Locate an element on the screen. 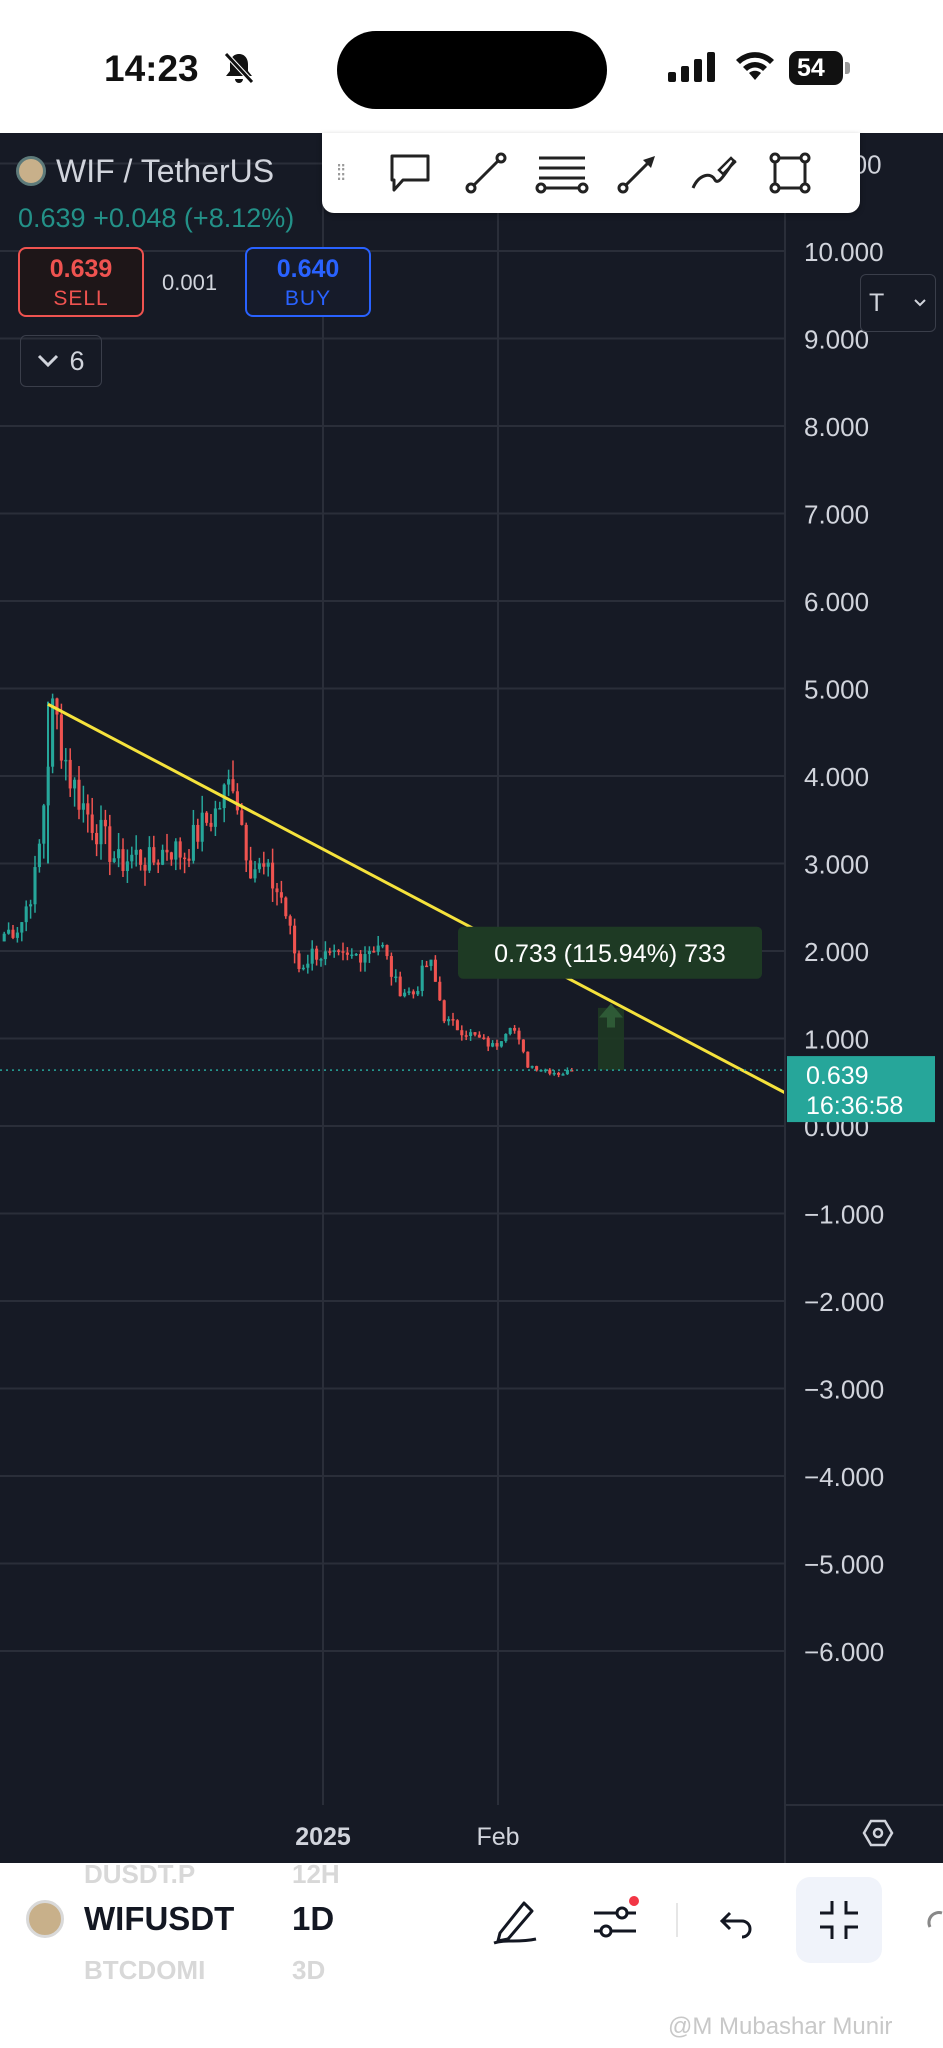  price-tick-label: −2.000 is located at coordinates (844, 1302).